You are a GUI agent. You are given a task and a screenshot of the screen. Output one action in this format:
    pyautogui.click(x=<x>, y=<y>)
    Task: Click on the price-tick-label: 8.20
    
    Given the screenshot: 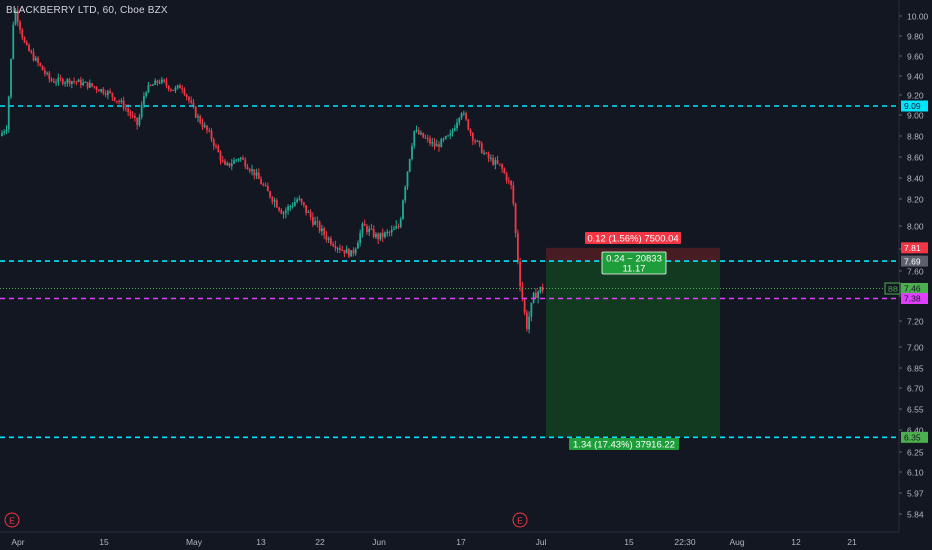 What is the action you would take?
    pyautogui.click(x=915, y=200)
    